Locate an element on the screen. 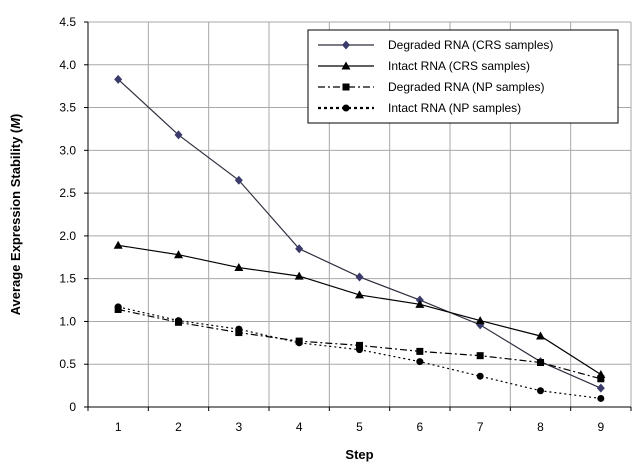  x-tick-label: 8 is located at coordinates (540, 427).